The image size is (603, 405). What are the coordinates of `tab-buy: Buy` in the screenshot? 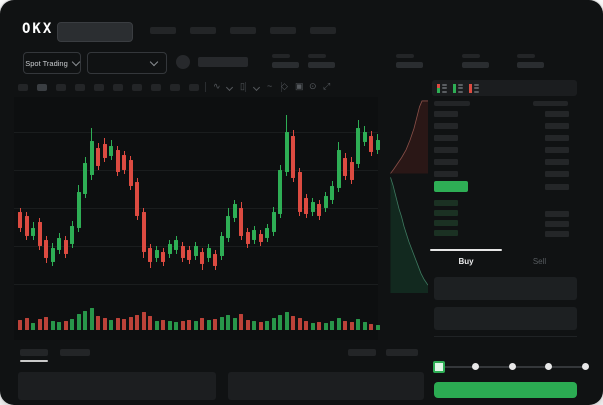 It's located at (466, 261).